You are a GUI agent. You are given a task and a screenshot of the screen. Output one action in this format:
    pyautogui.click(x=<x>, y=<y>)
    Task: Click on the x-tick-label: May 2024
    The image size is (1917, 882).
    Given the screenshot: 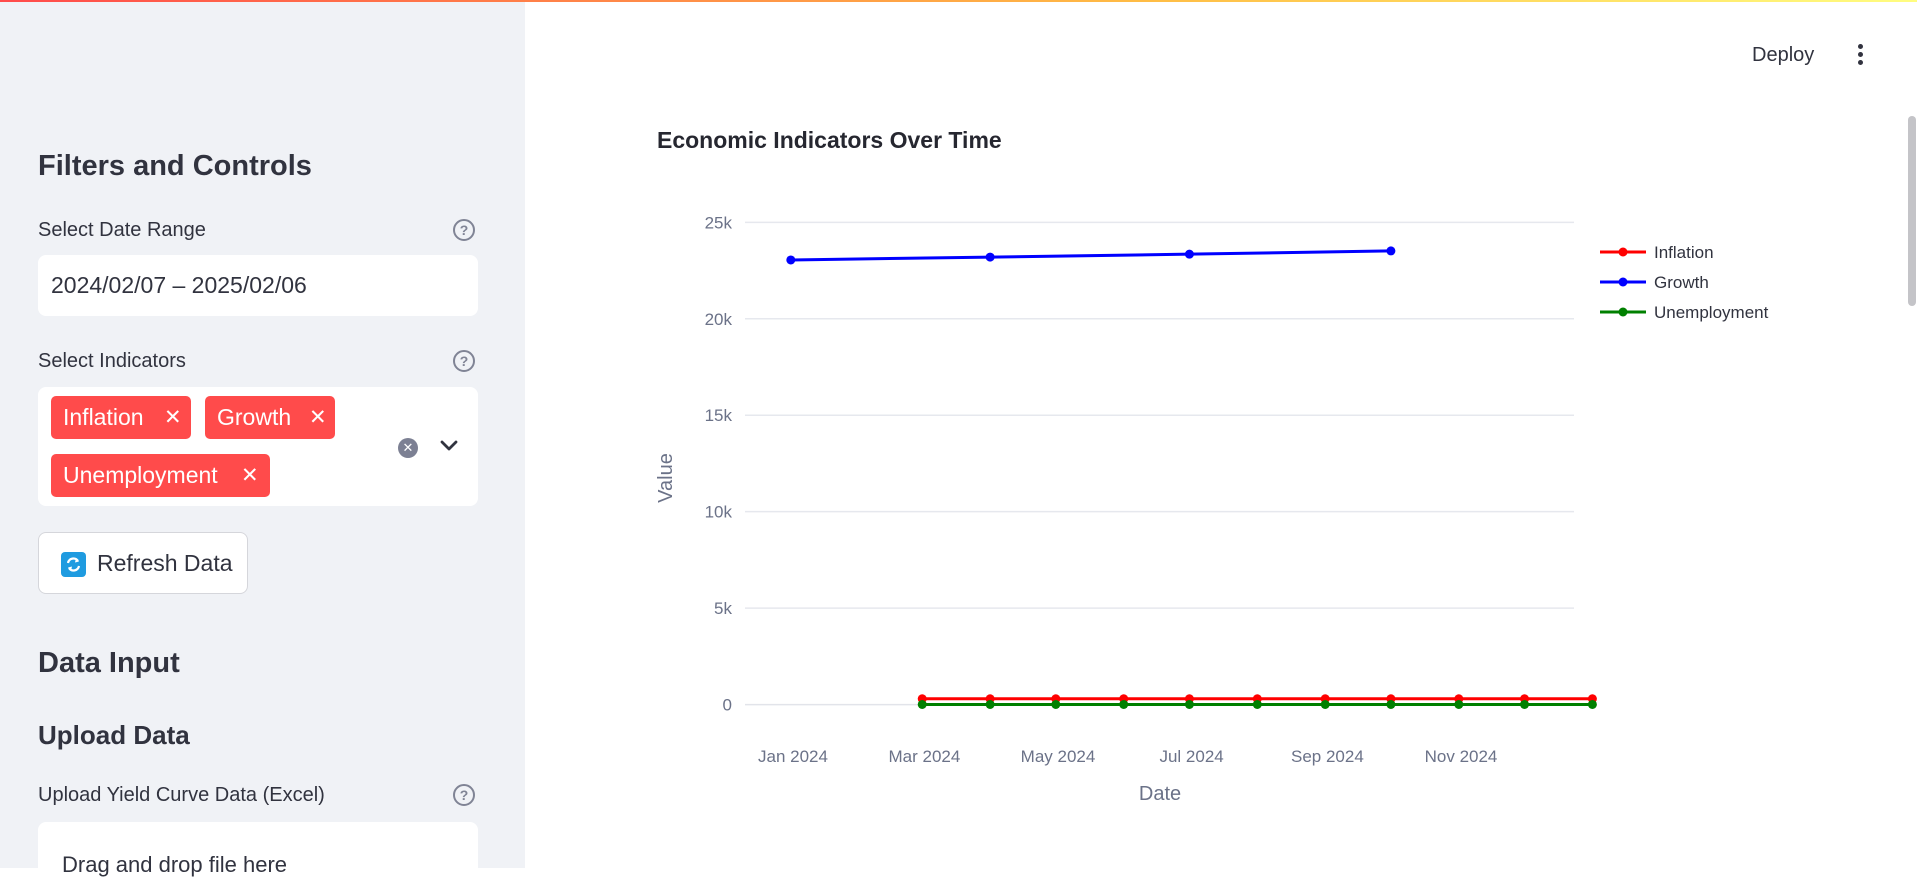 What is the action you would take?
    pyautogui.click(x=1058, y=756)
    